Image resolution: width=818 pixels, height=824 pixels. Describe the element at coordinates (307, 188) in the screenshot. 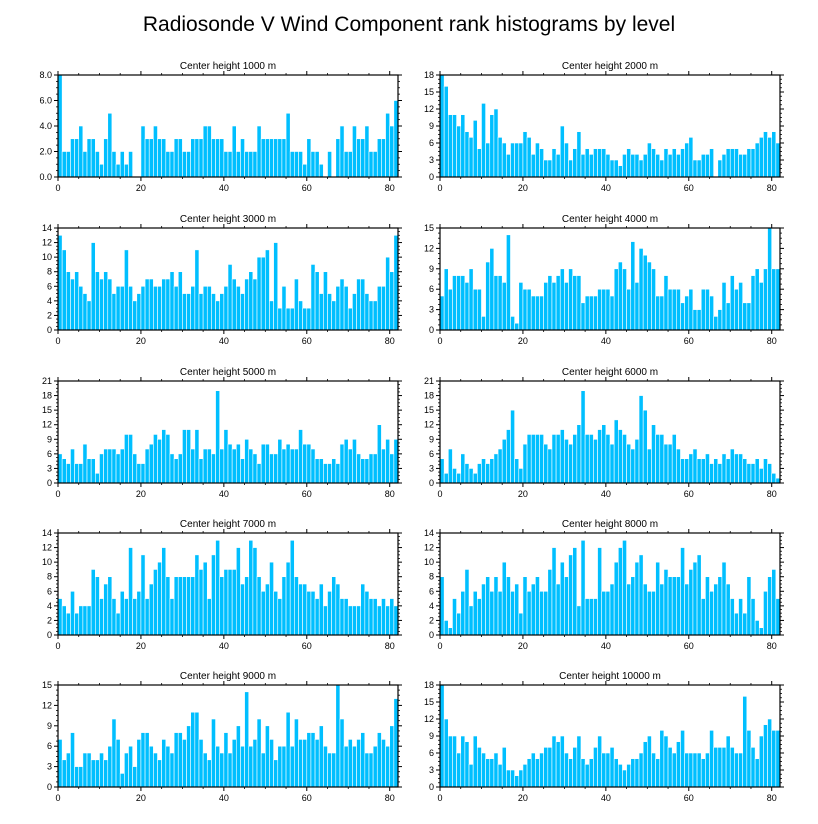

I see `x-tick-label: 60` at that location.